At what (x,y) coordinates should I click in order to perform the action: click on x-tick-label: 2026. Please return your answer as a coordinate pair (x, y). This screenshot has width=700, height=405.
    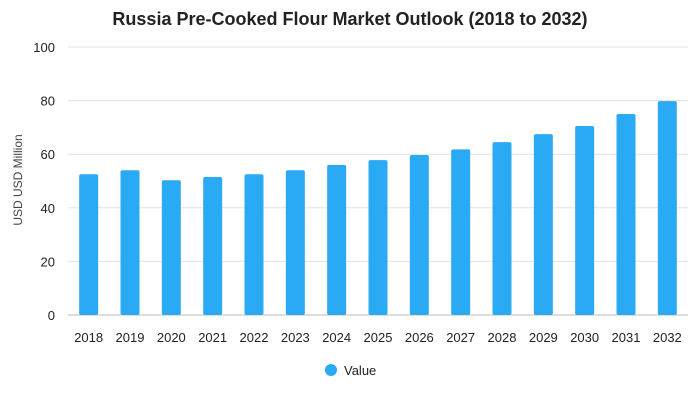
    Looking at the image, I should click on (419, 337).